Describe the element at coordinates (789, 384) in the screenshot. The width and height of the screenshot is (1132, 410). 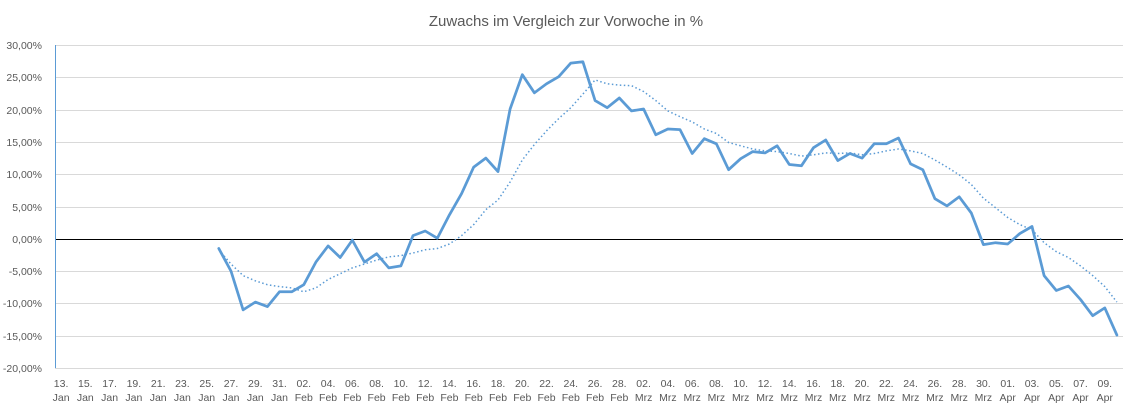
I see `x-tick-day: 14.` at that location.